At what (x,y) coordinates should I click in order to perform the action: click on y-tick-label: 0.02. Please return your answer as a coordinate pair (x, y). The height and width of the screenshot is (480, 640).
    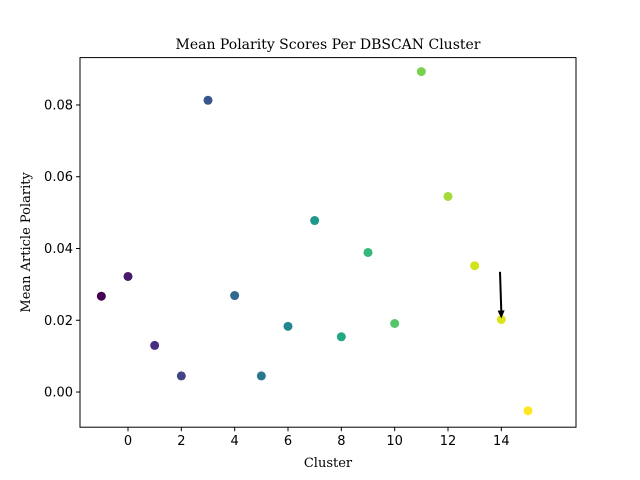
    Looking at the image, I should click on (58, 321).